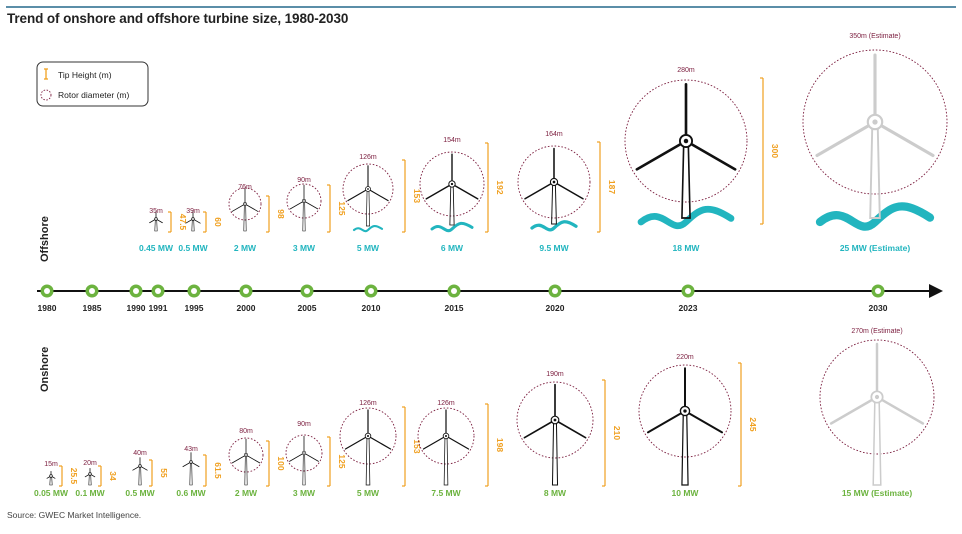 This screenshot has height=534, width=962. Describe the element at coordinates (183, 222) in the screenshot. I see `tip-height-label: 47.5` at that location.